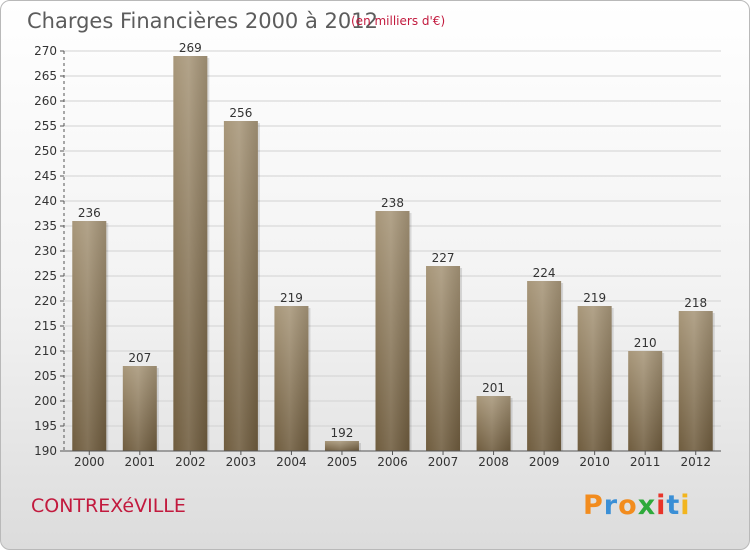 This screenshot has height=550, width=750. Describe the element at coordinates (342, 433) in the screenshot. I see `bar-value-label: 192` at that location.